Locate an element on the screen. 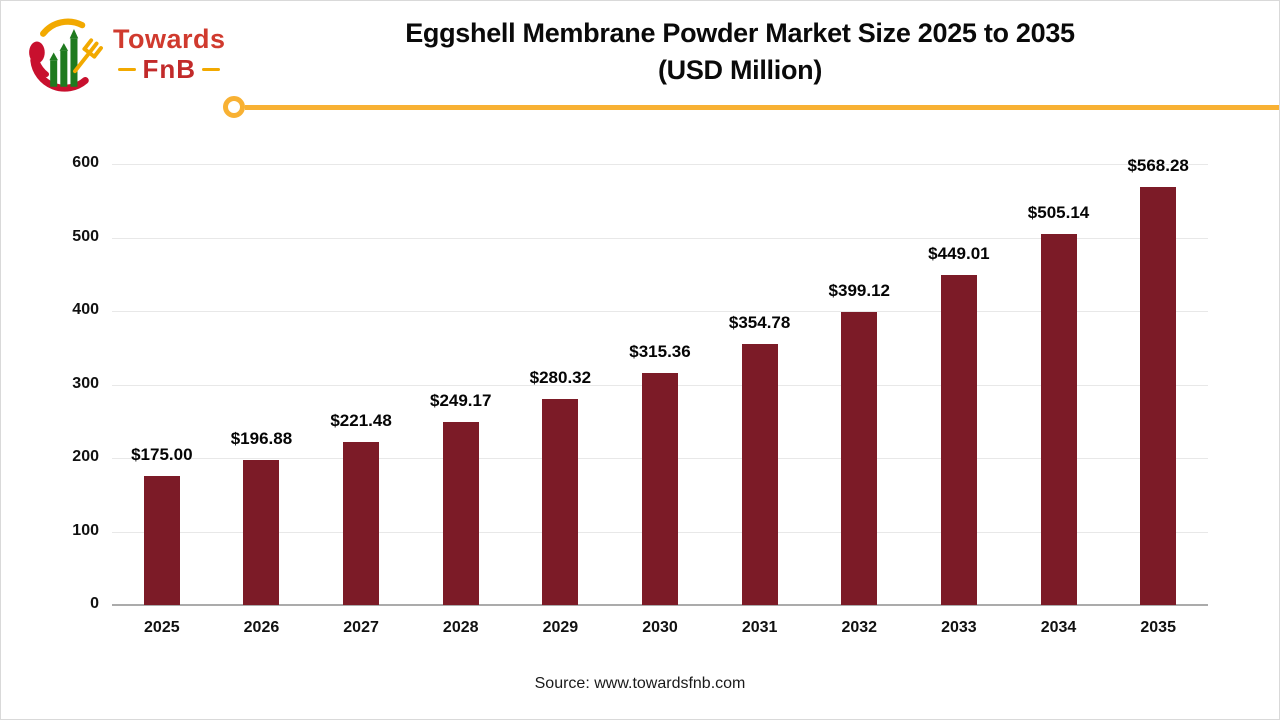 Image resolution: width=1280 pixels, height=720 pixels. bar-2030 is located at coordinates (660, 489).